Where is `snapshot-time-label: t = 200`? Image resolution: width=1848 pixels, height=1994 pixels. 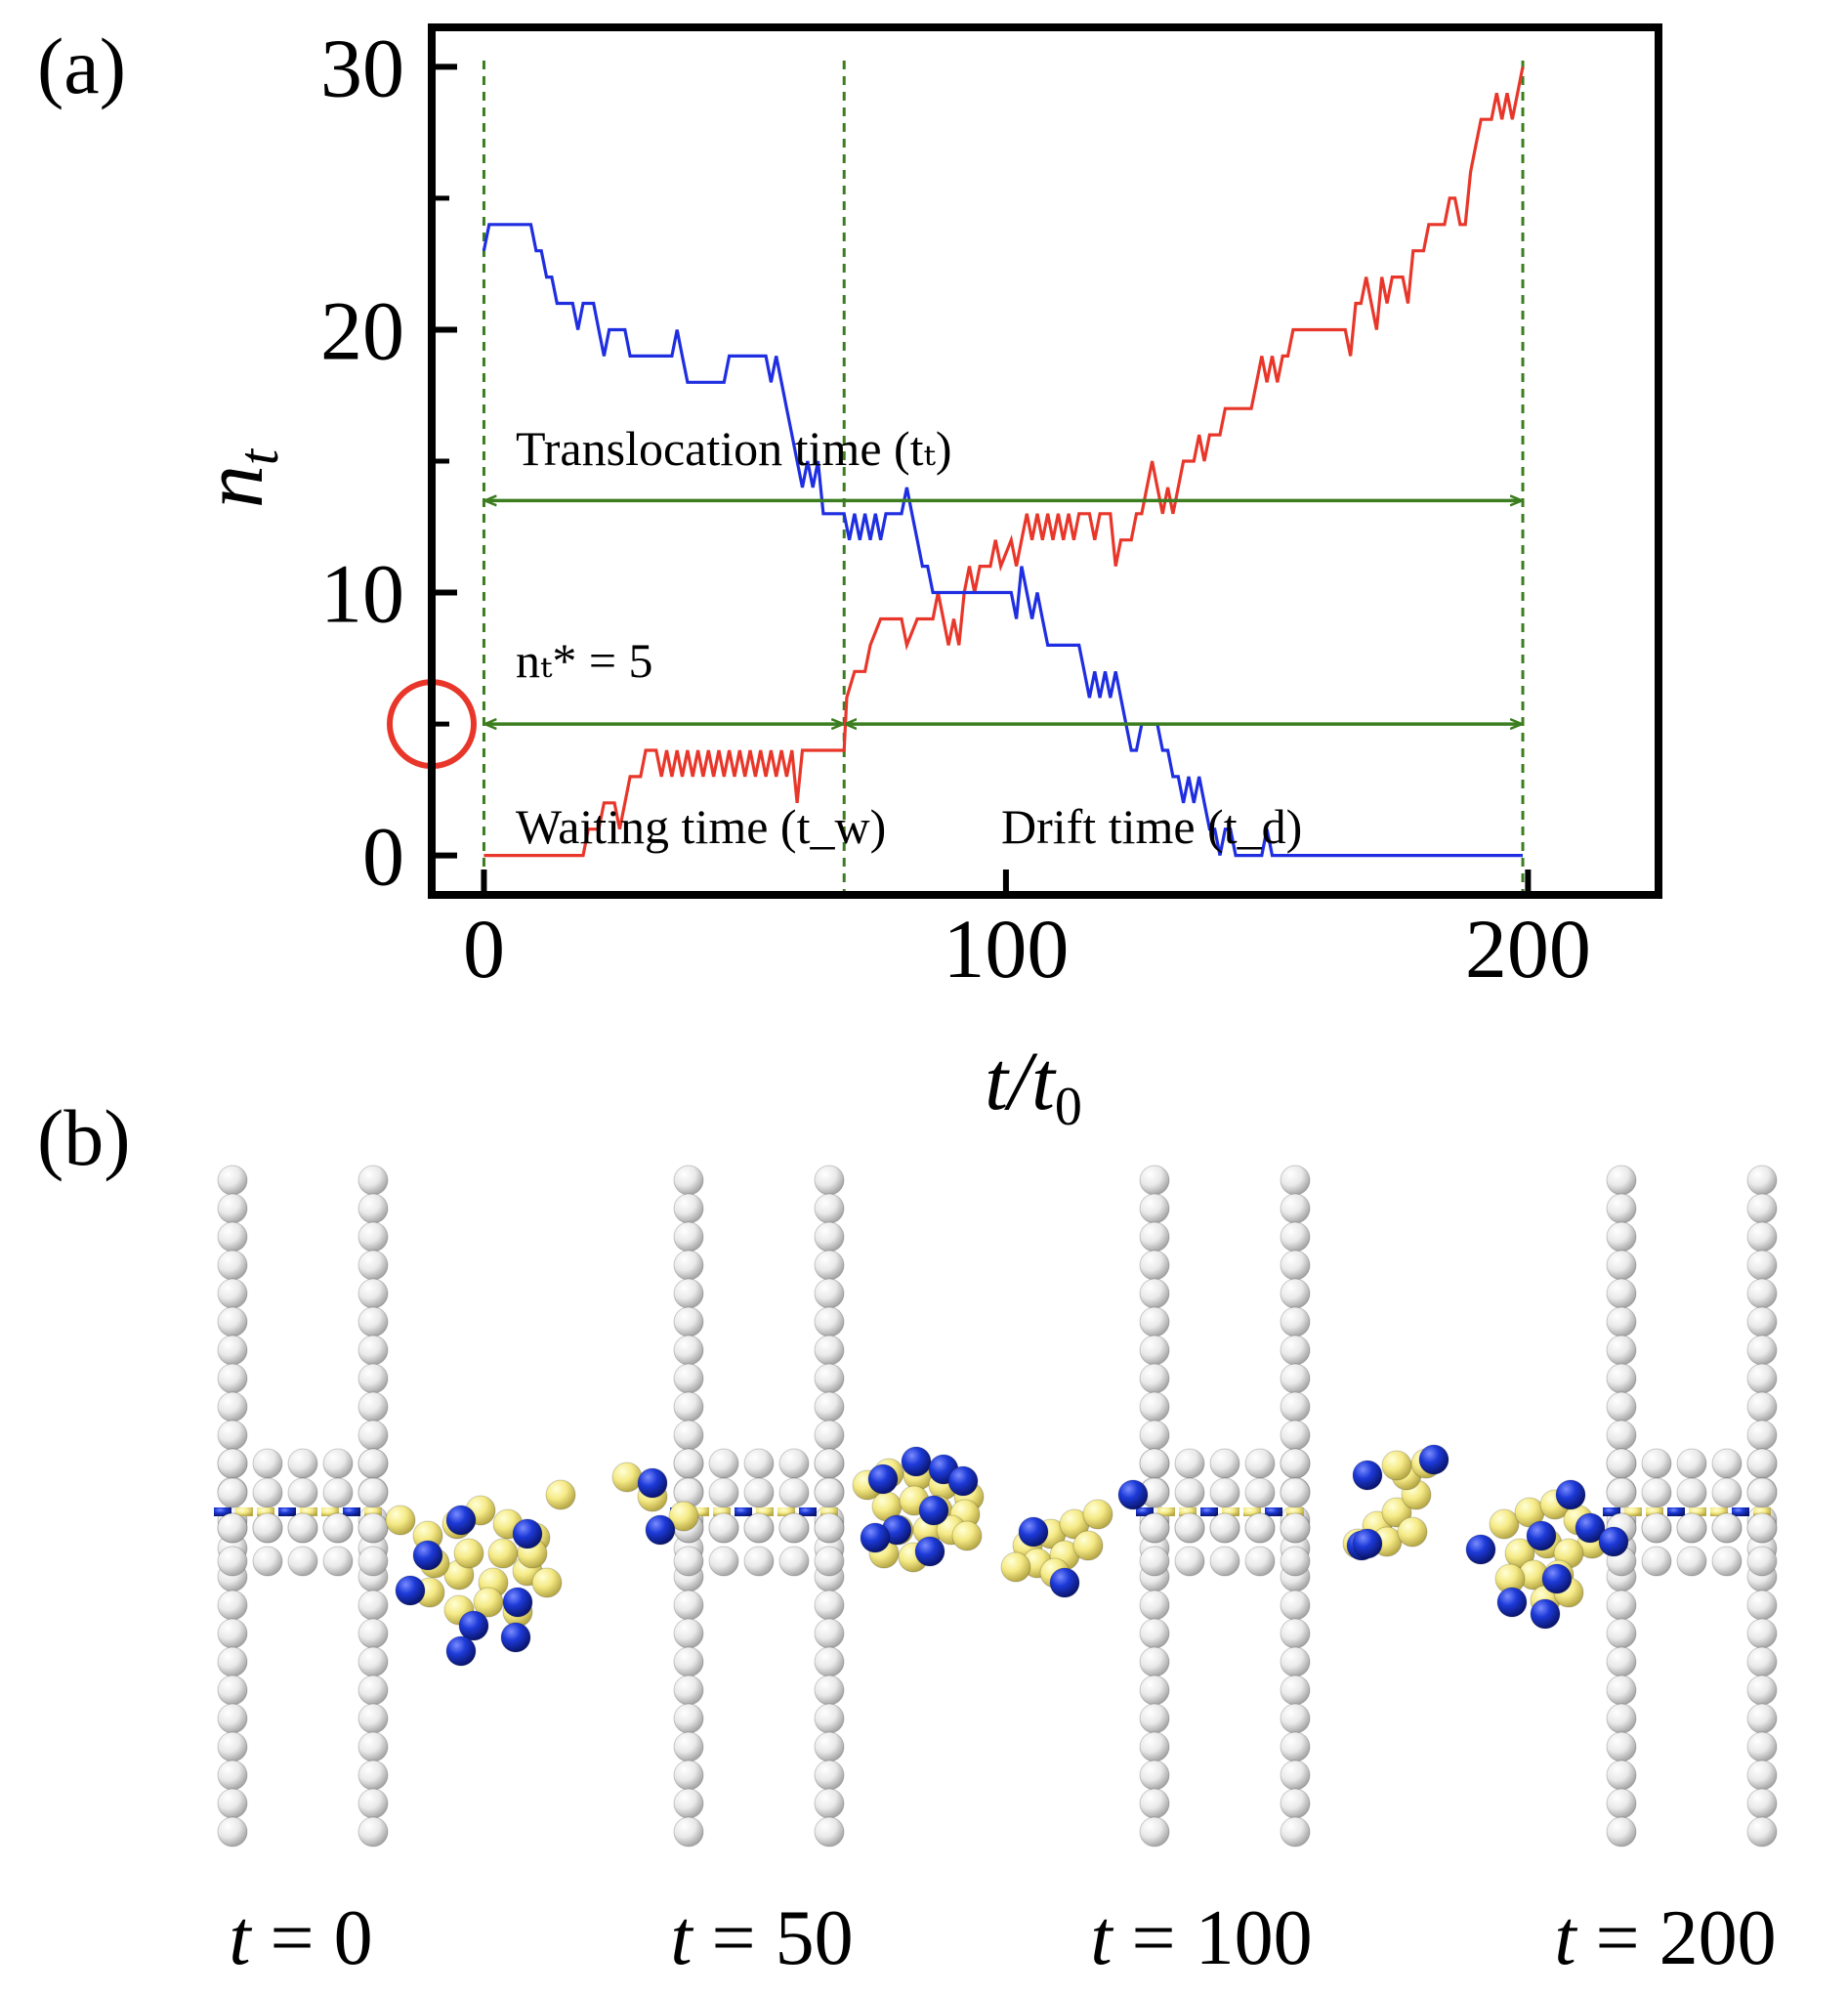
snapshot-time-label: t = 200 is located at coordinates (1665, 1938).